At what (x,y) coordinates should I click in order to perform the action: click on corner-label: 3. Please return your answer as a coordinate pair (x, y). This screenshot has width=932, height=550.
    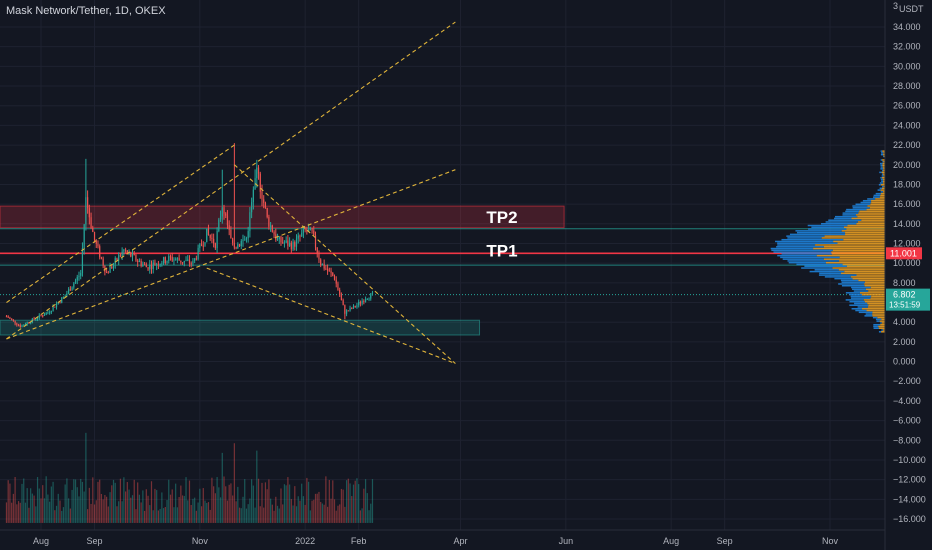
    Looking at the image, I should click on (895, 6).